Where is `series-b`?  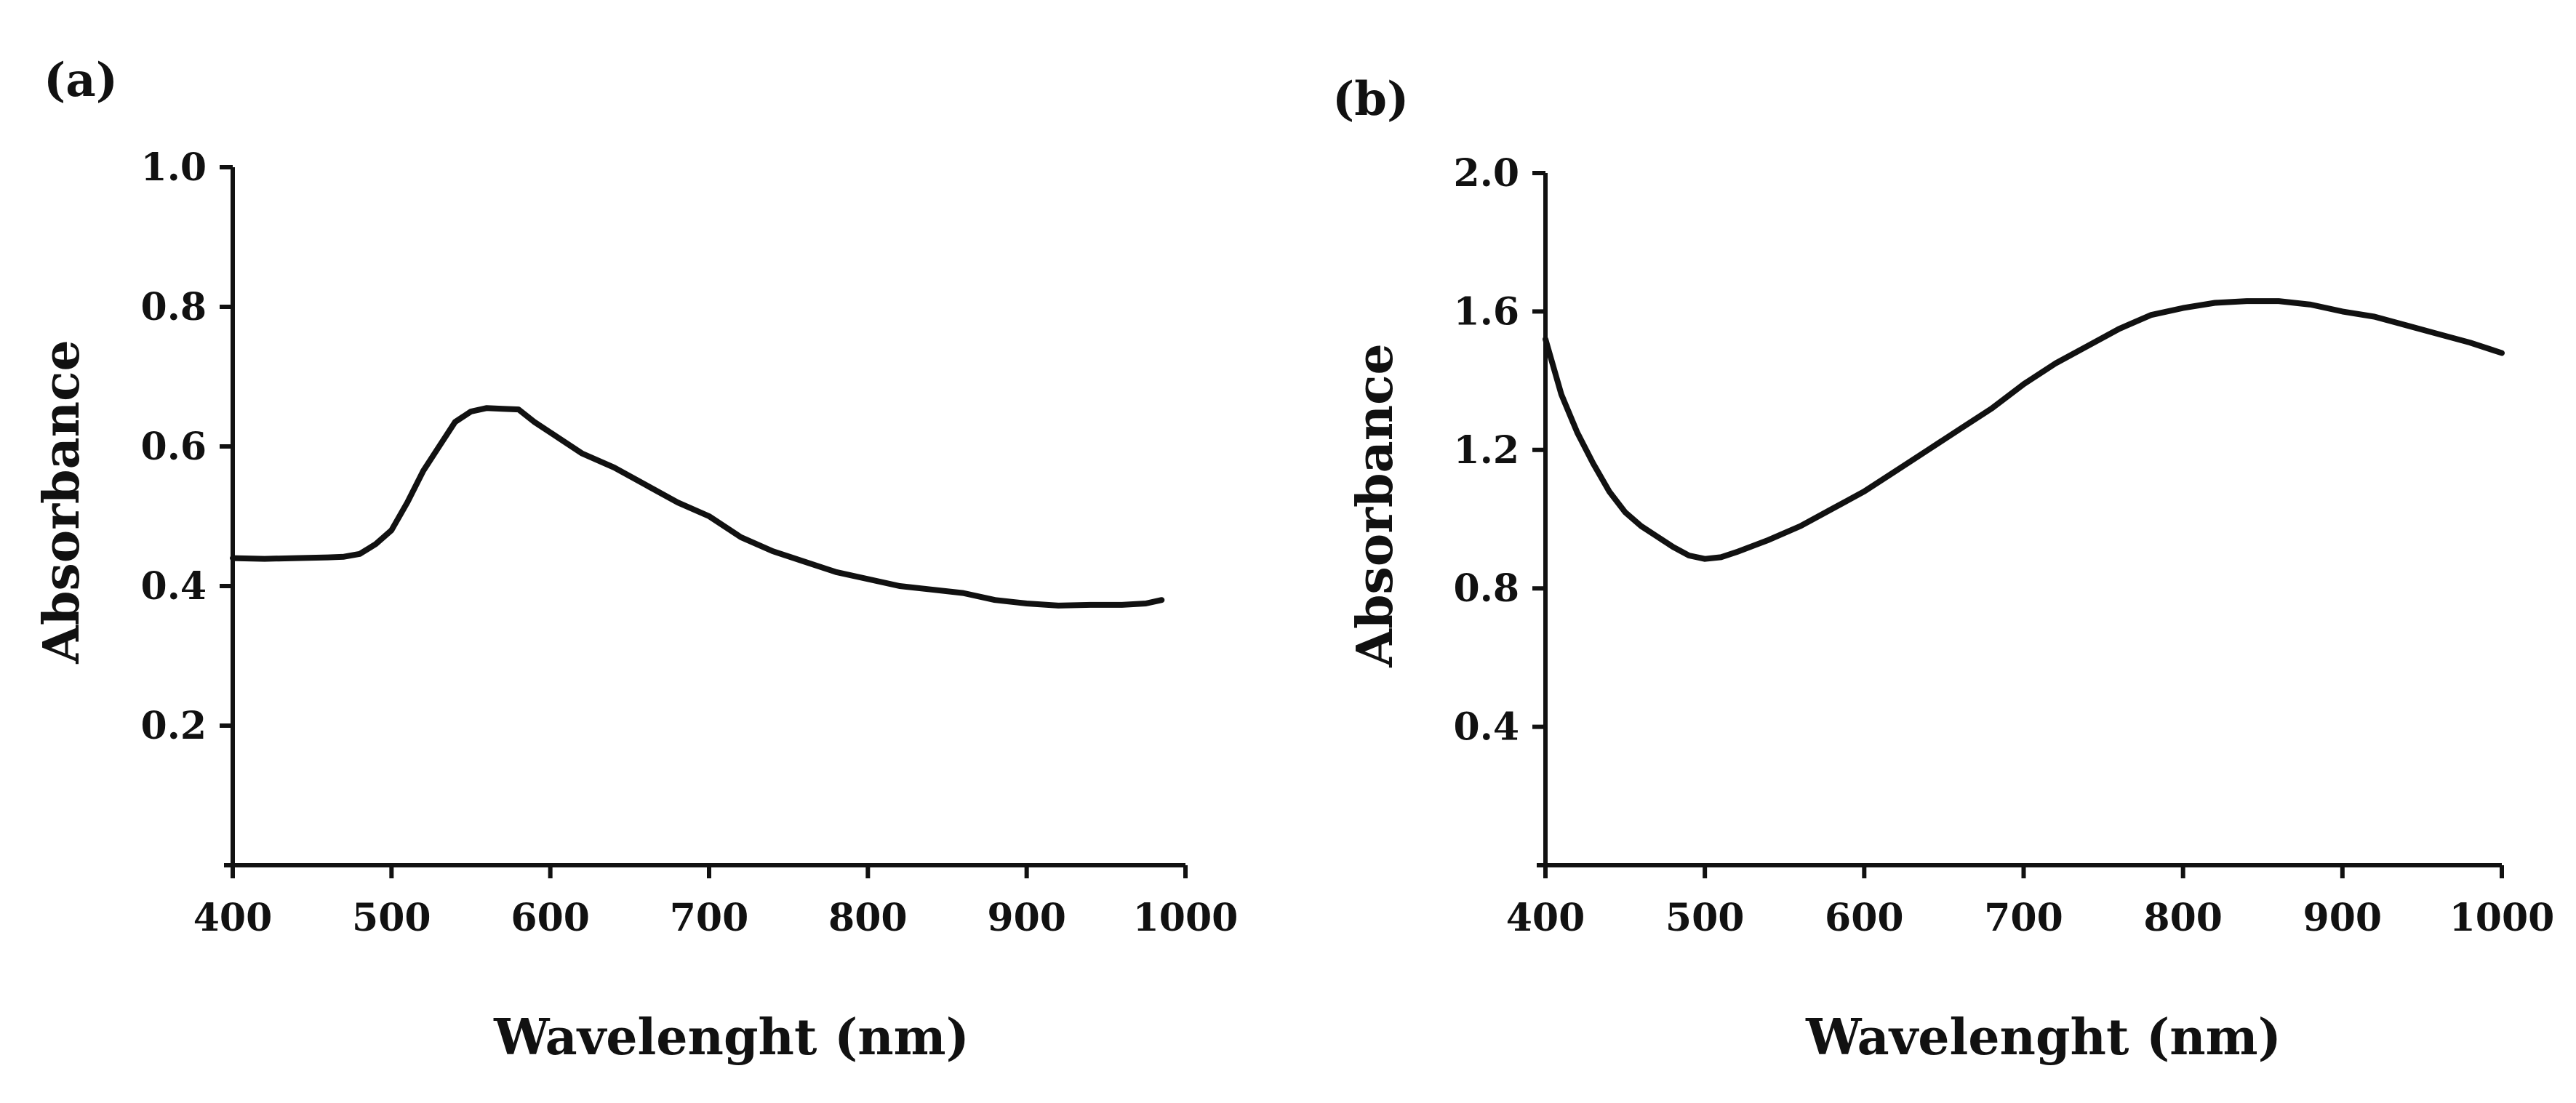
series-b is located at coordinates (2024, 430).